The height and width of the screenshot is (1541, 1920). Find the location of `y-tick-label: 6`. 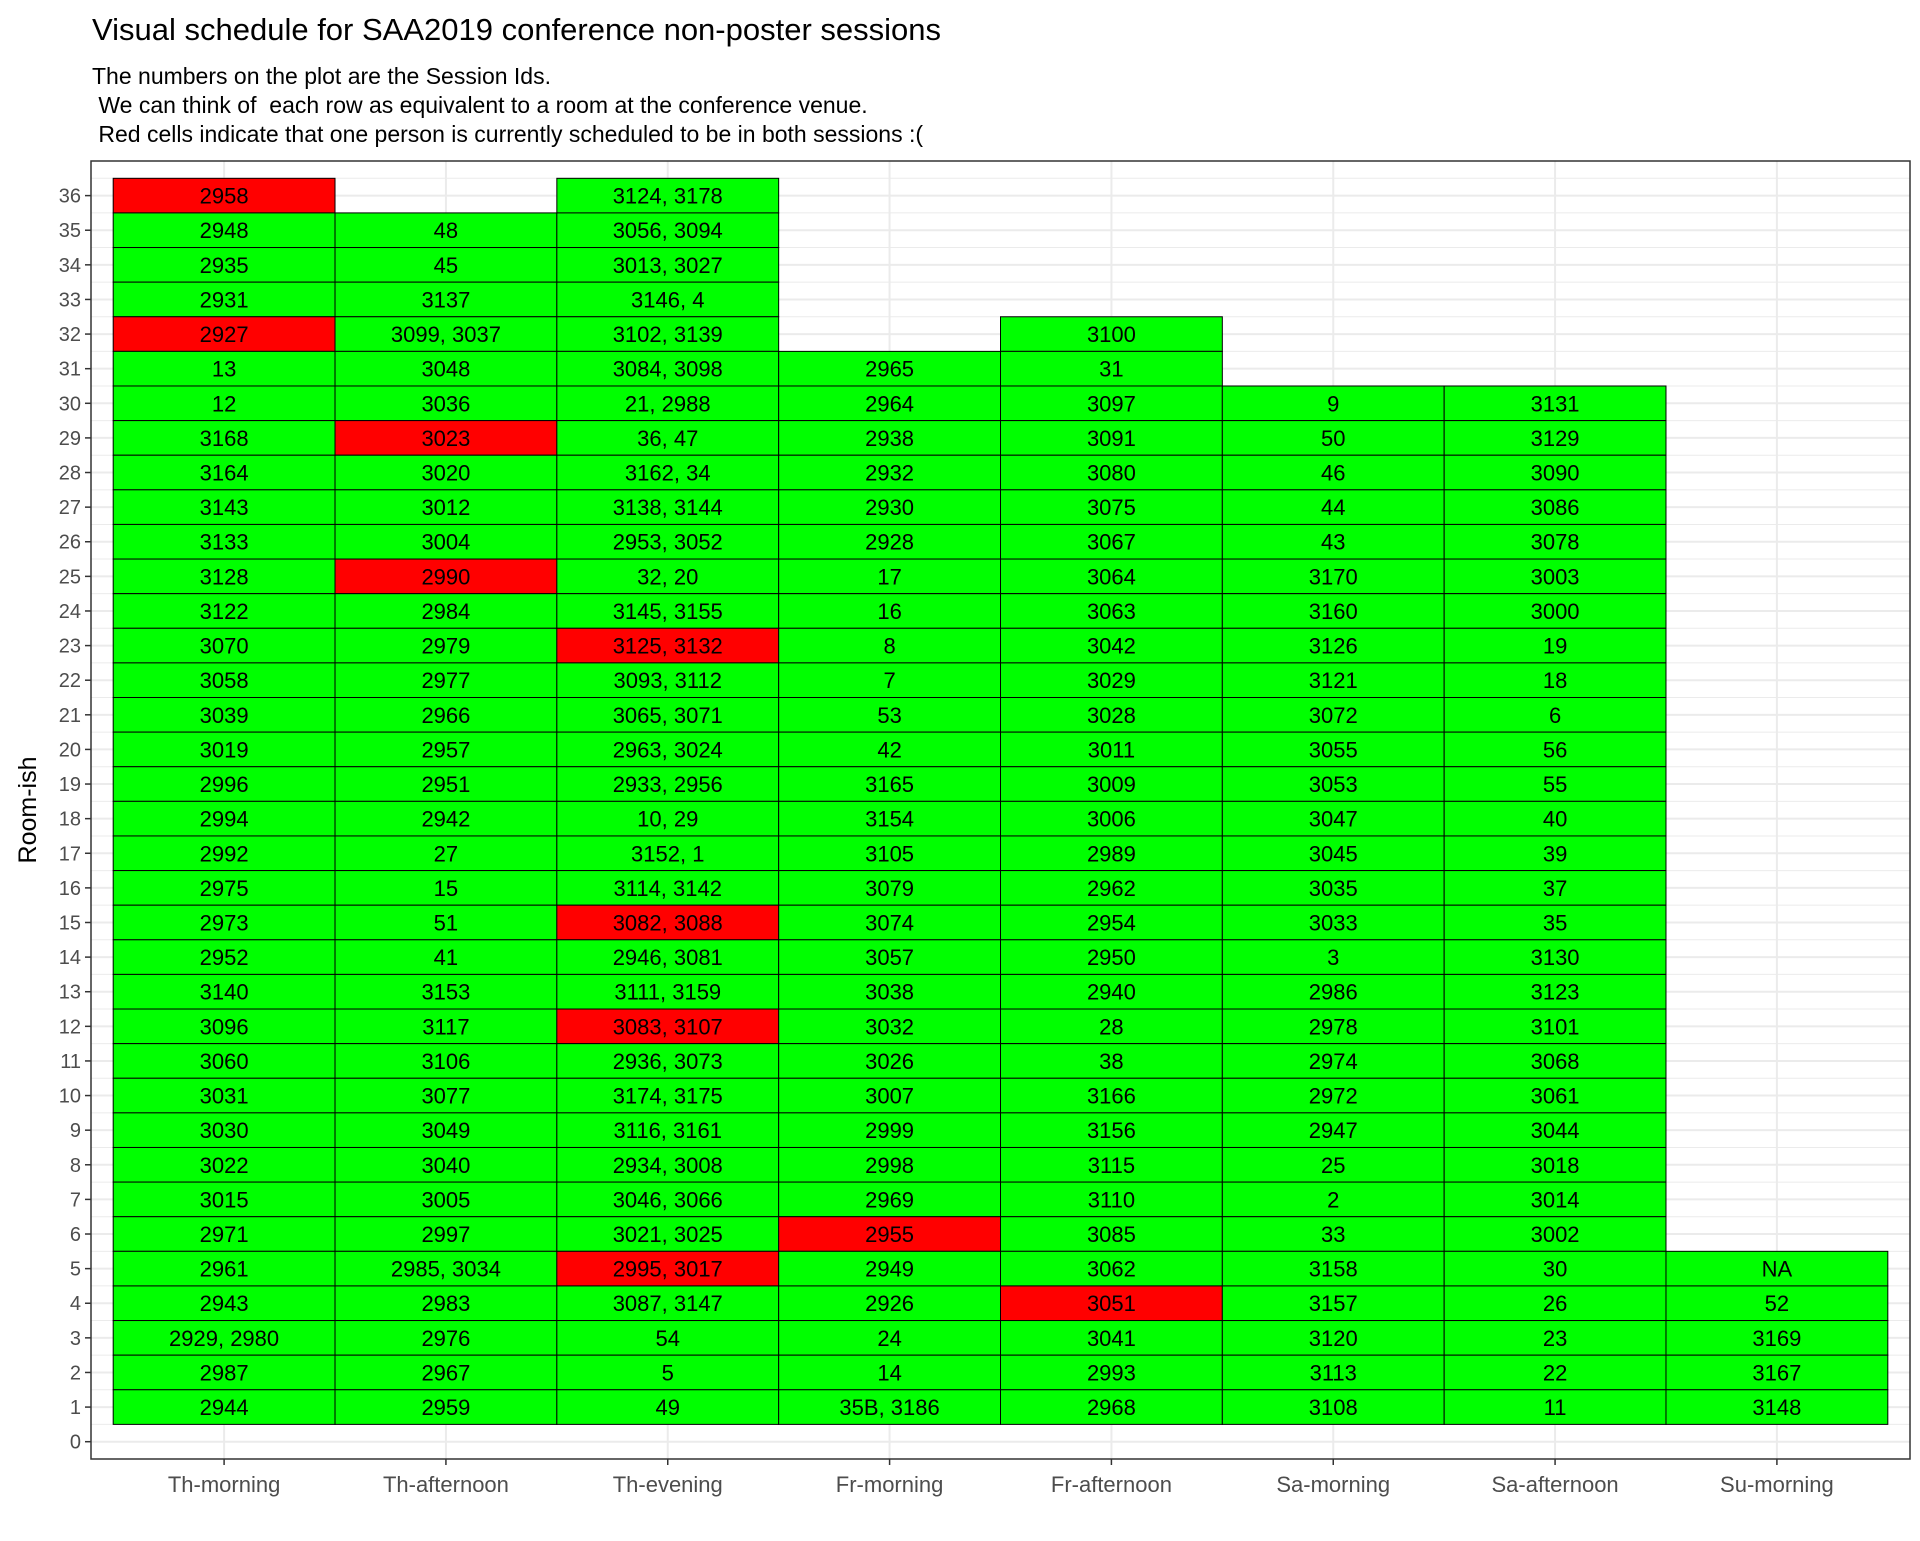

y-tick-label: 6 is located at coordinates (75, 1235).